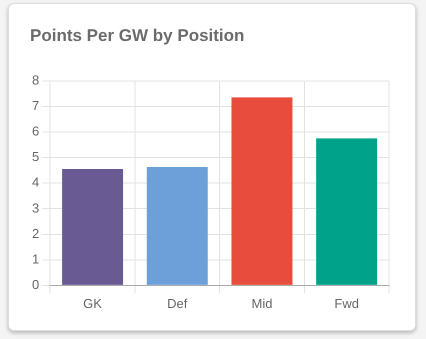 This screenshot has width=426, height=339. What do you see at coordinates (137, 36) in the screenshot?
I see `chart-title: Points Per GW by Position` at bounding box center [137, 36].